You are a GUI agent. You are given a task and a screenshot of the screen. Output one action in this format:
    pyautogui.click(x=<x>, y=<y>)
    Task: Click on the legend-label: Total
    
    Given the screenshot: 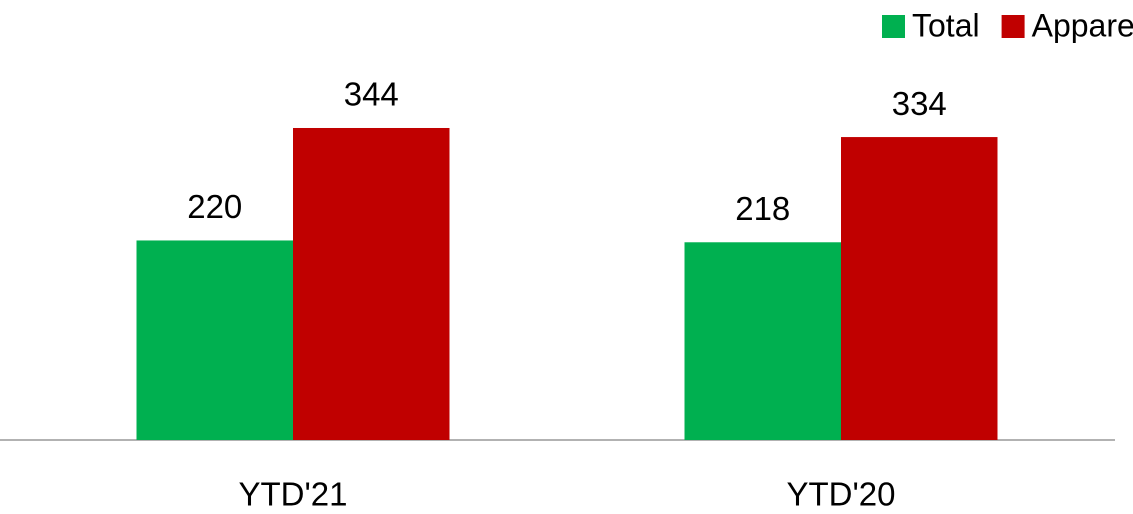 What is the action you would take?
    pyautogui.click(x=946, y=25)
    